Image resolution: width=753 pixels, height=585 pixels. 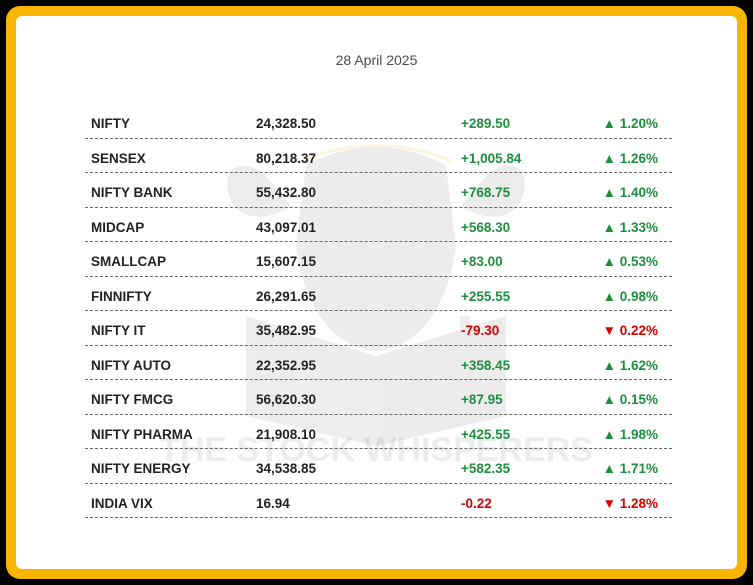 I want to click on index-change: -79.30, so click(x=480, y=330).